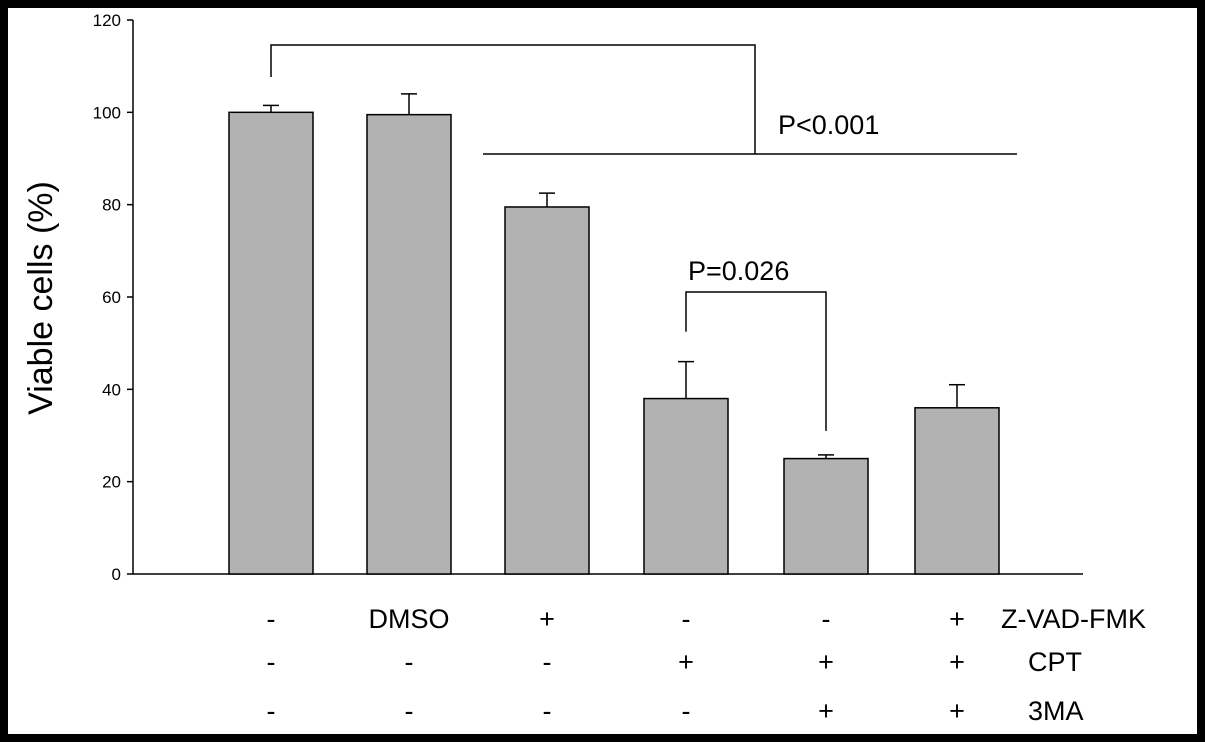 This screenshot has height=742, width=1205. What do you see at coordinates (738, 271) in the screenshot?
I see `p-value-label: P=0.026` at bounding box center [738, 271].